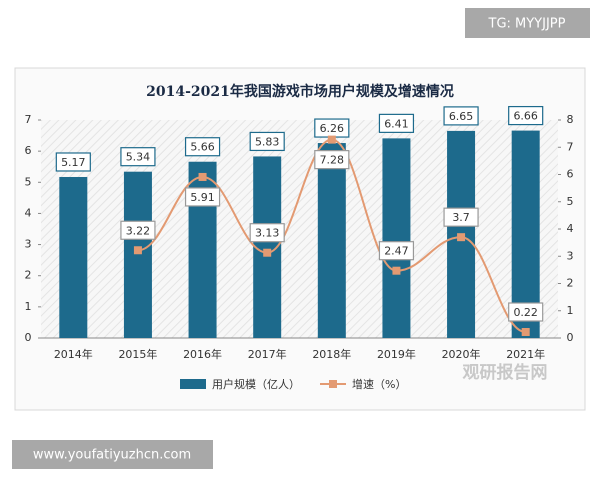  What do you see at coordinates (193, 384) in the screenshot?
I see `legend-swatch` at bounding box center [193, 384].